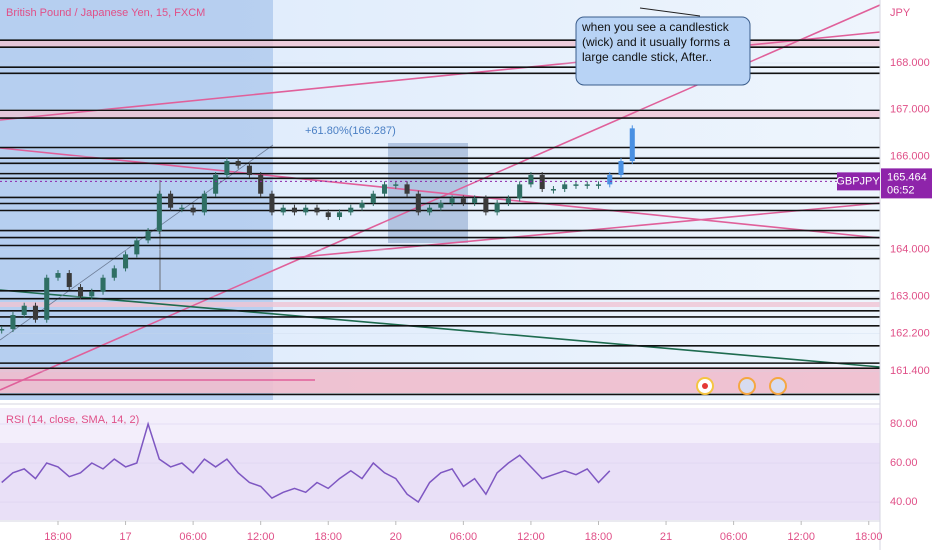  What do you see at coordinates (396, 537) in the screenshot?
I see `x-tick-label: 20` at bounding box center [396, 537].